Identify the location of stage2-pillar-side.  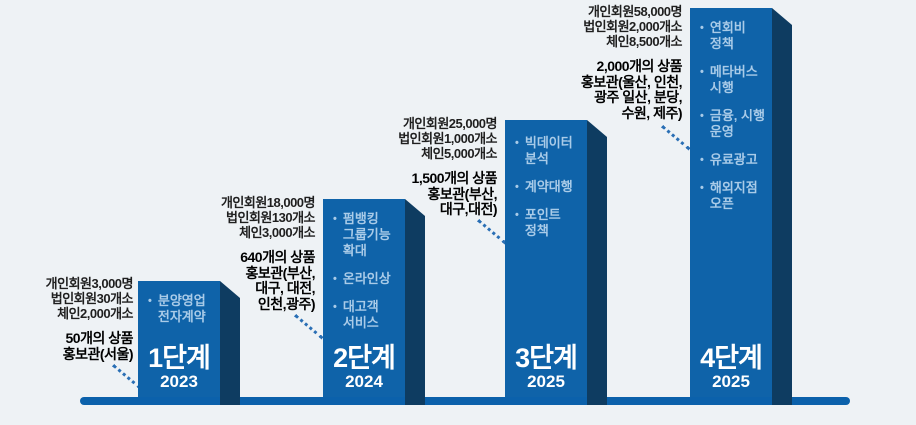
(415, 302).